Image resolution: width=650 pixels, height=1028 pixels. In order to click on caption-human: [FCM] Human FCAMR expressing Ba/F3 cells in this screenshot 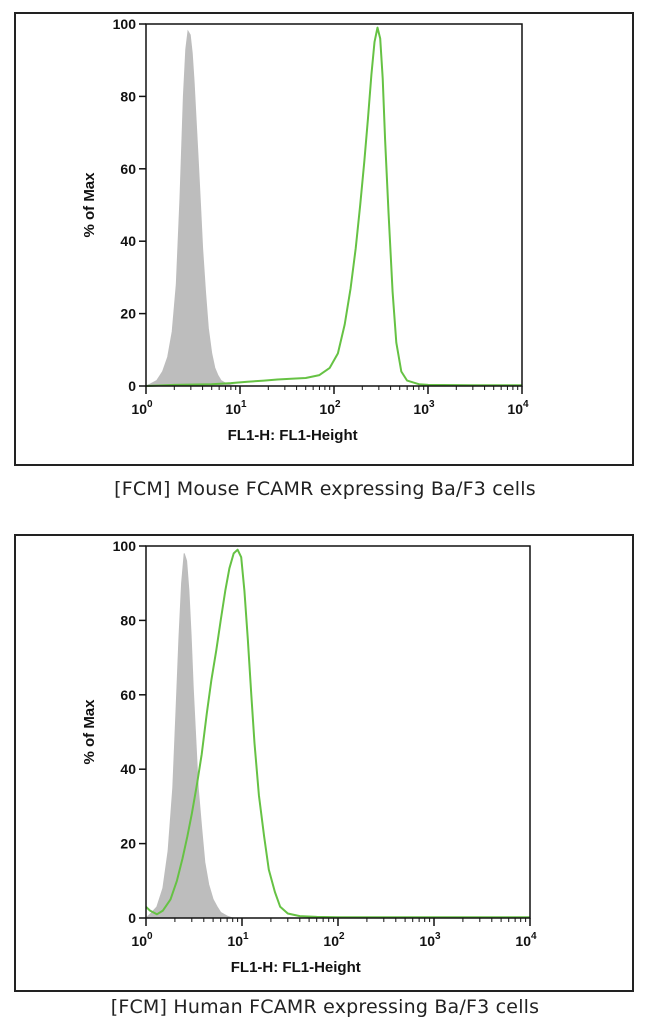, I will do `click(325, 1007)`.